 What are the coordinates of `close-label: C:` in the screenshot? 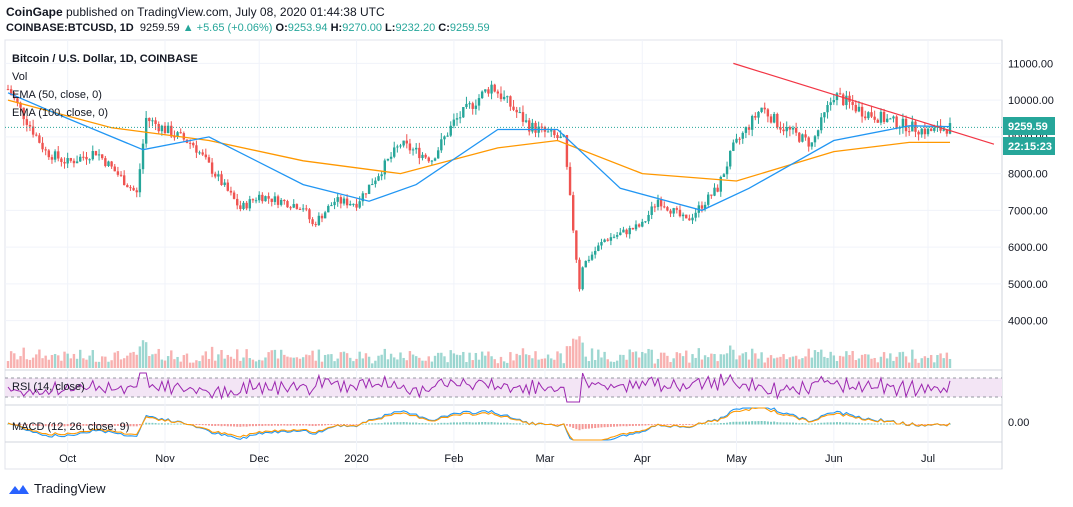 It's located at (444, 28).